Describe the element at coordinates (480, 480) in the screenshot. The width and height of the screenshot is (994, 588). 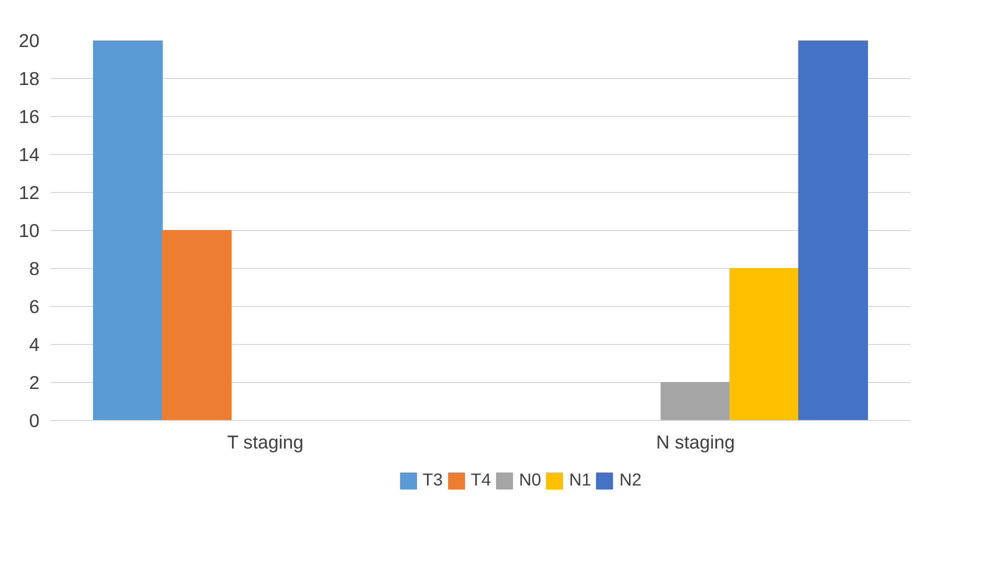
I see `legend-label: T4` at that location.